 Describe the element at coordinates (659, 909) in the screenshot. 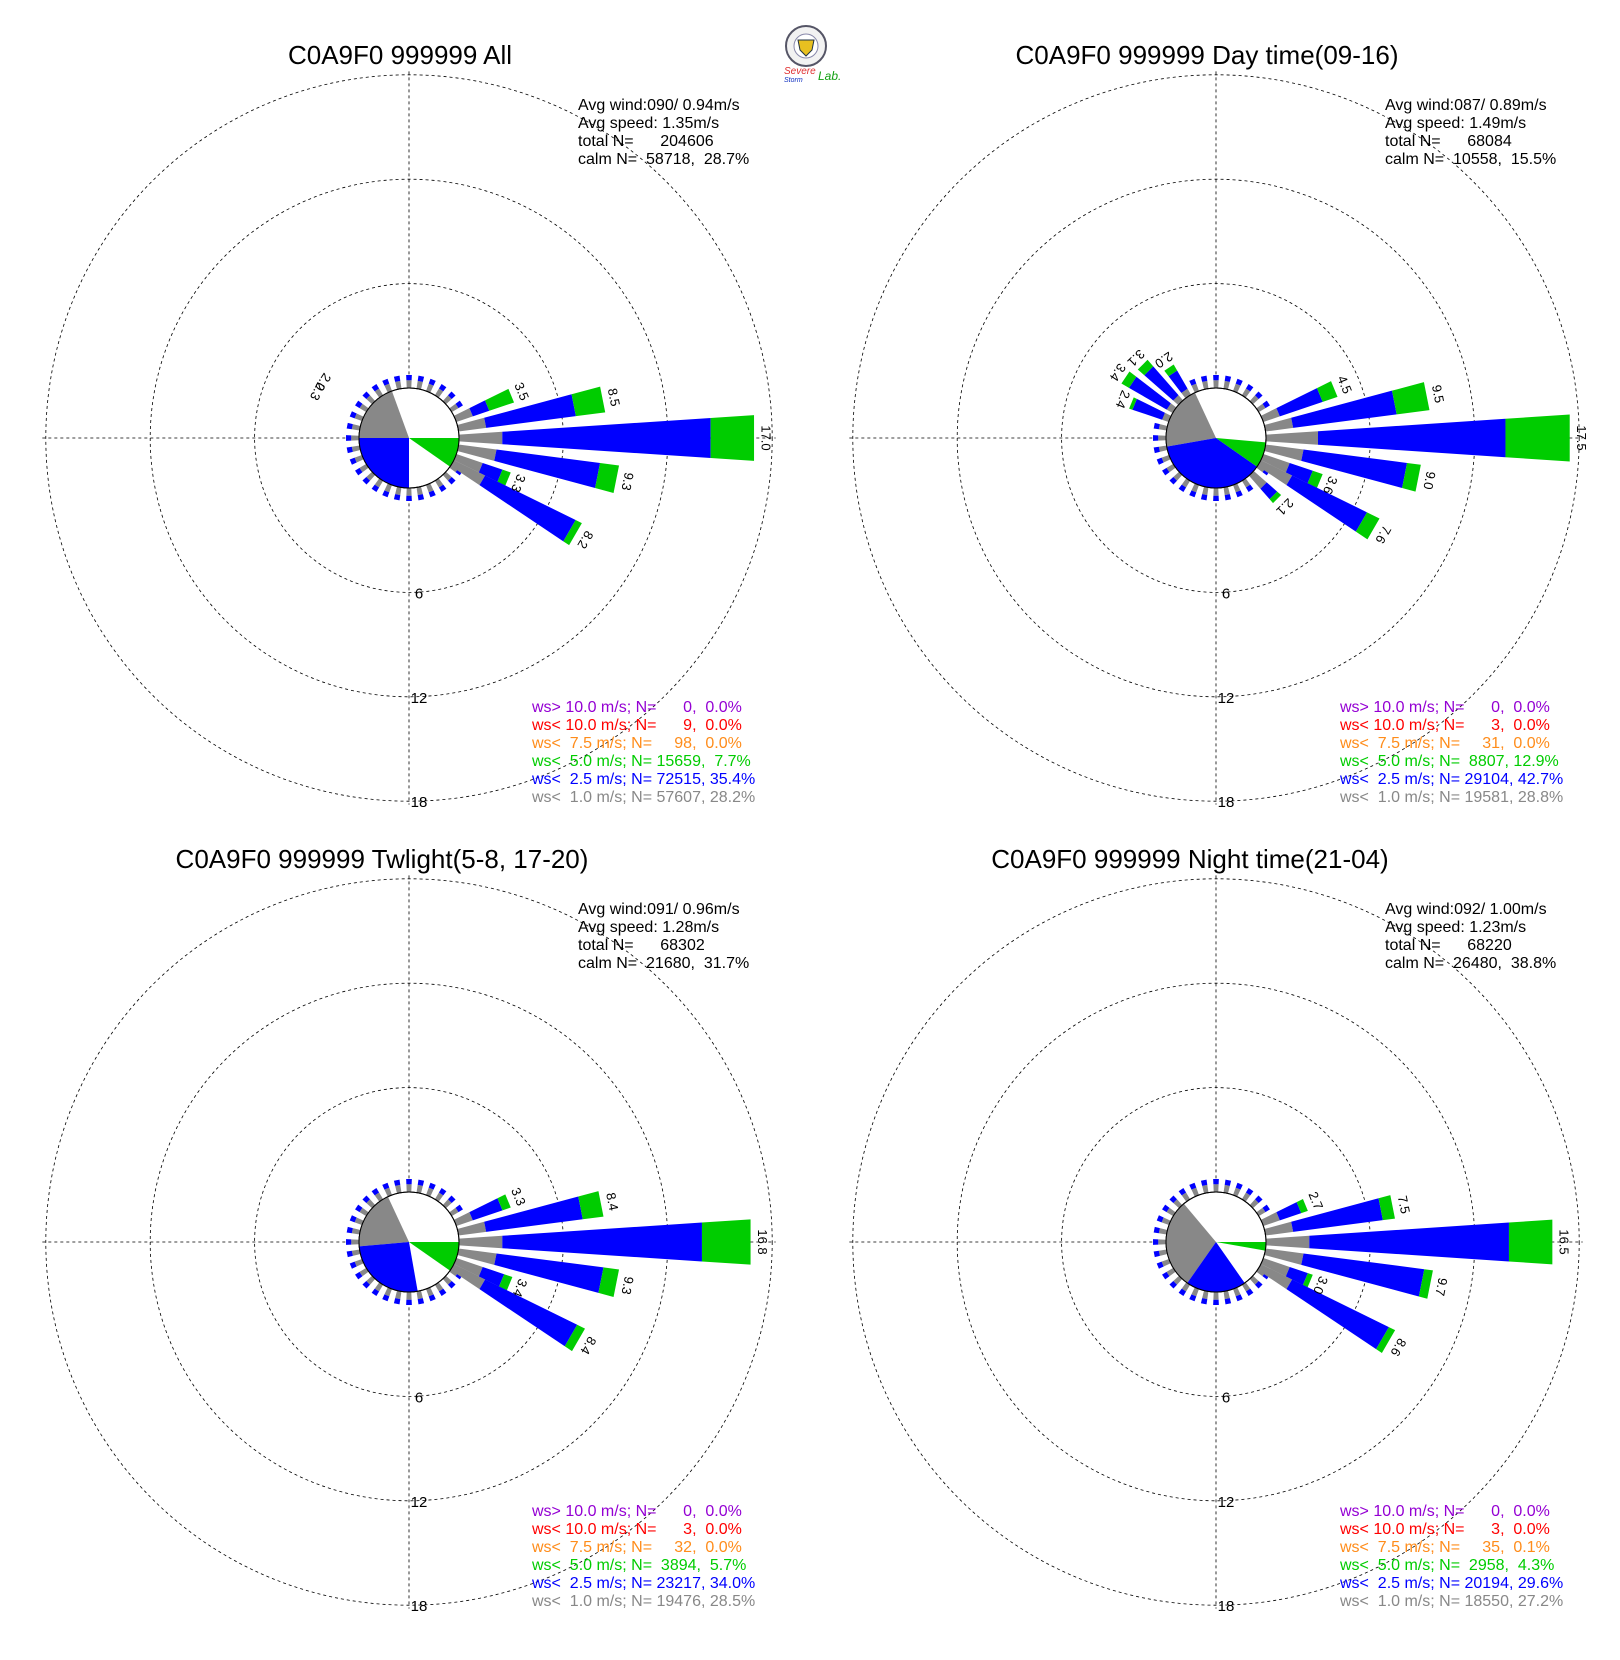

I see `stats-line: Avg wind:091/ 0.96m/s` at that location.